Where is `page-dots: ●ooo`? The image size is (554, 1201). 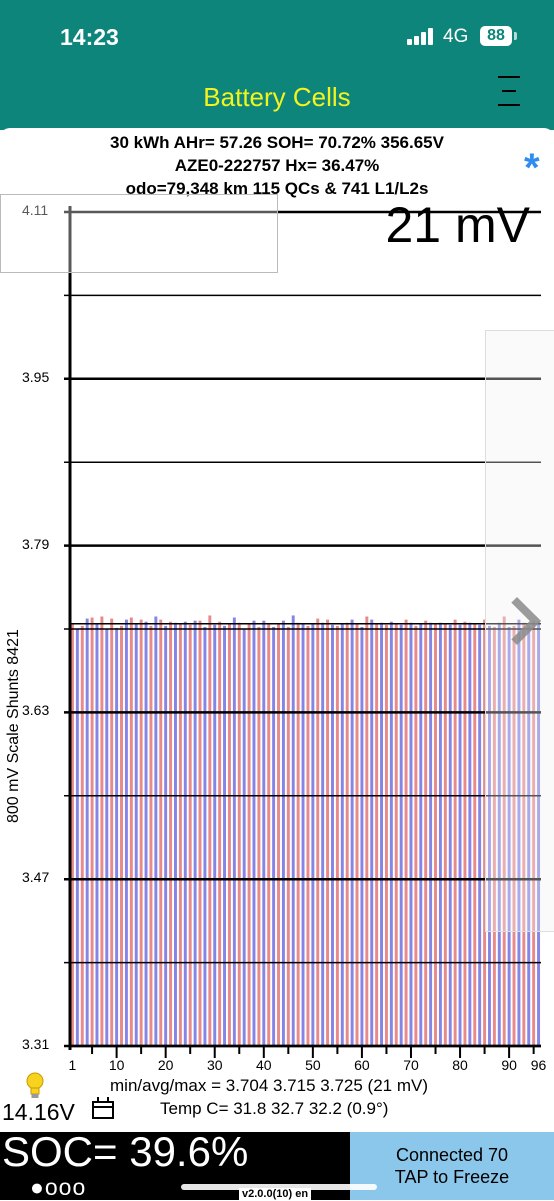
page-dots: ●ooo is located at coordinates (58, 1187).